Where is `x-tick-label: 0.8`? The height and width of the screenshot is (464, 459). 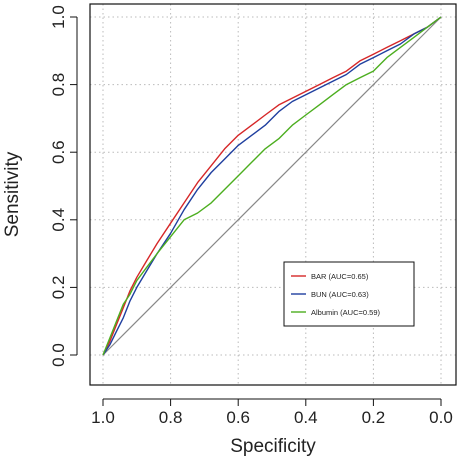
x-tick-label: 0.8 is located at coordinates (171, 417).